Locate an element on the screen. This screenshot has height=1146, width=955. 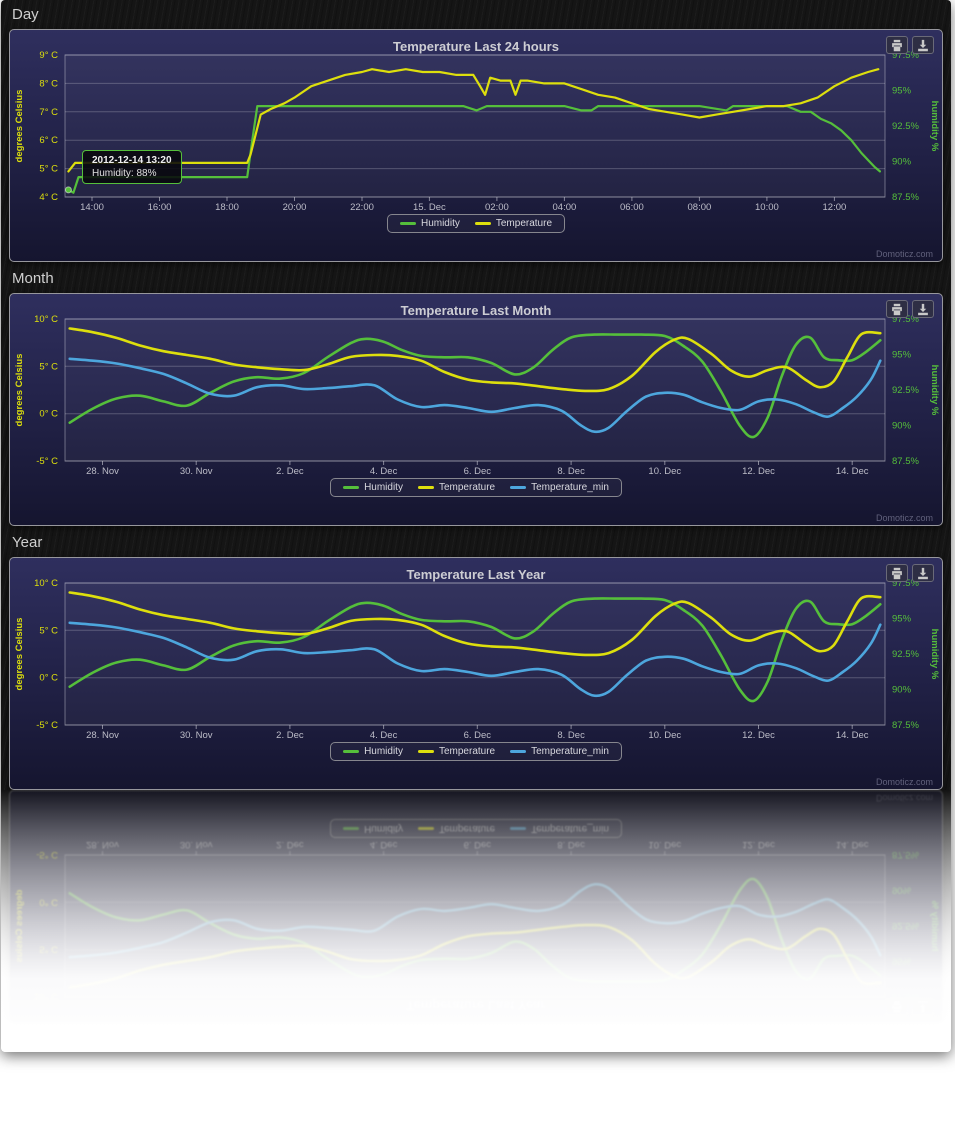
svg-text: 92.5% is located at coordinates (905, 390).